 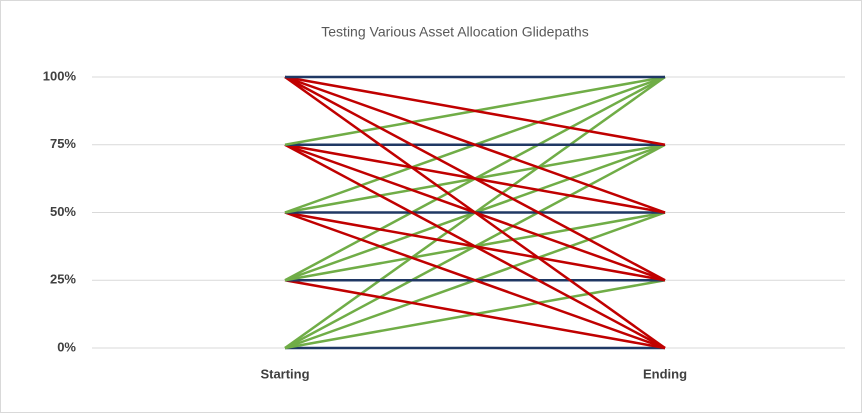 What do you see at coordinates (63, 143) in the screenshot?
I see `y-tick-label: 75%` at bounding box center [63, 143].